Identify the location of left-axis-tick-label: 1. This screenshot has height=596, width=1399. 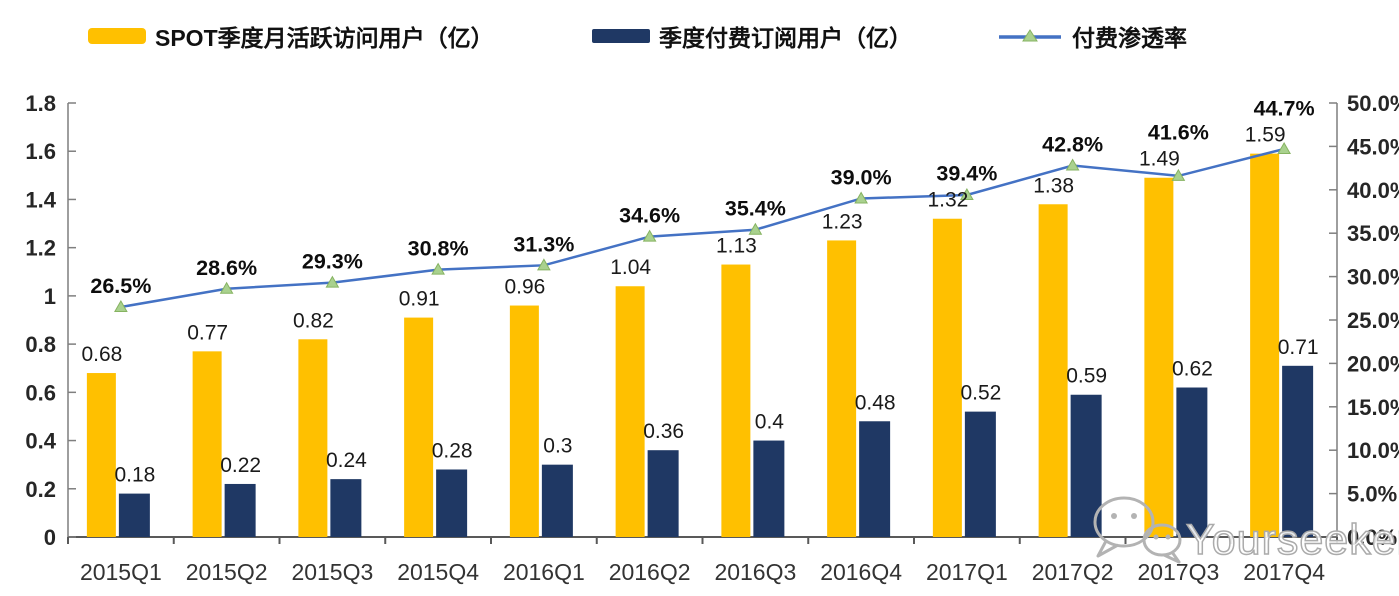
(50, 296).